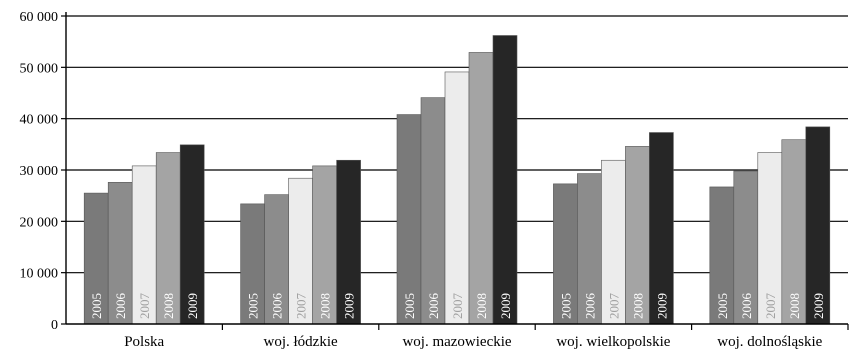 The image size is (850, 350). Describe the element at coordinates (39, 68) in the screenshot. I see `y-tick-label: 50 000` at that location.